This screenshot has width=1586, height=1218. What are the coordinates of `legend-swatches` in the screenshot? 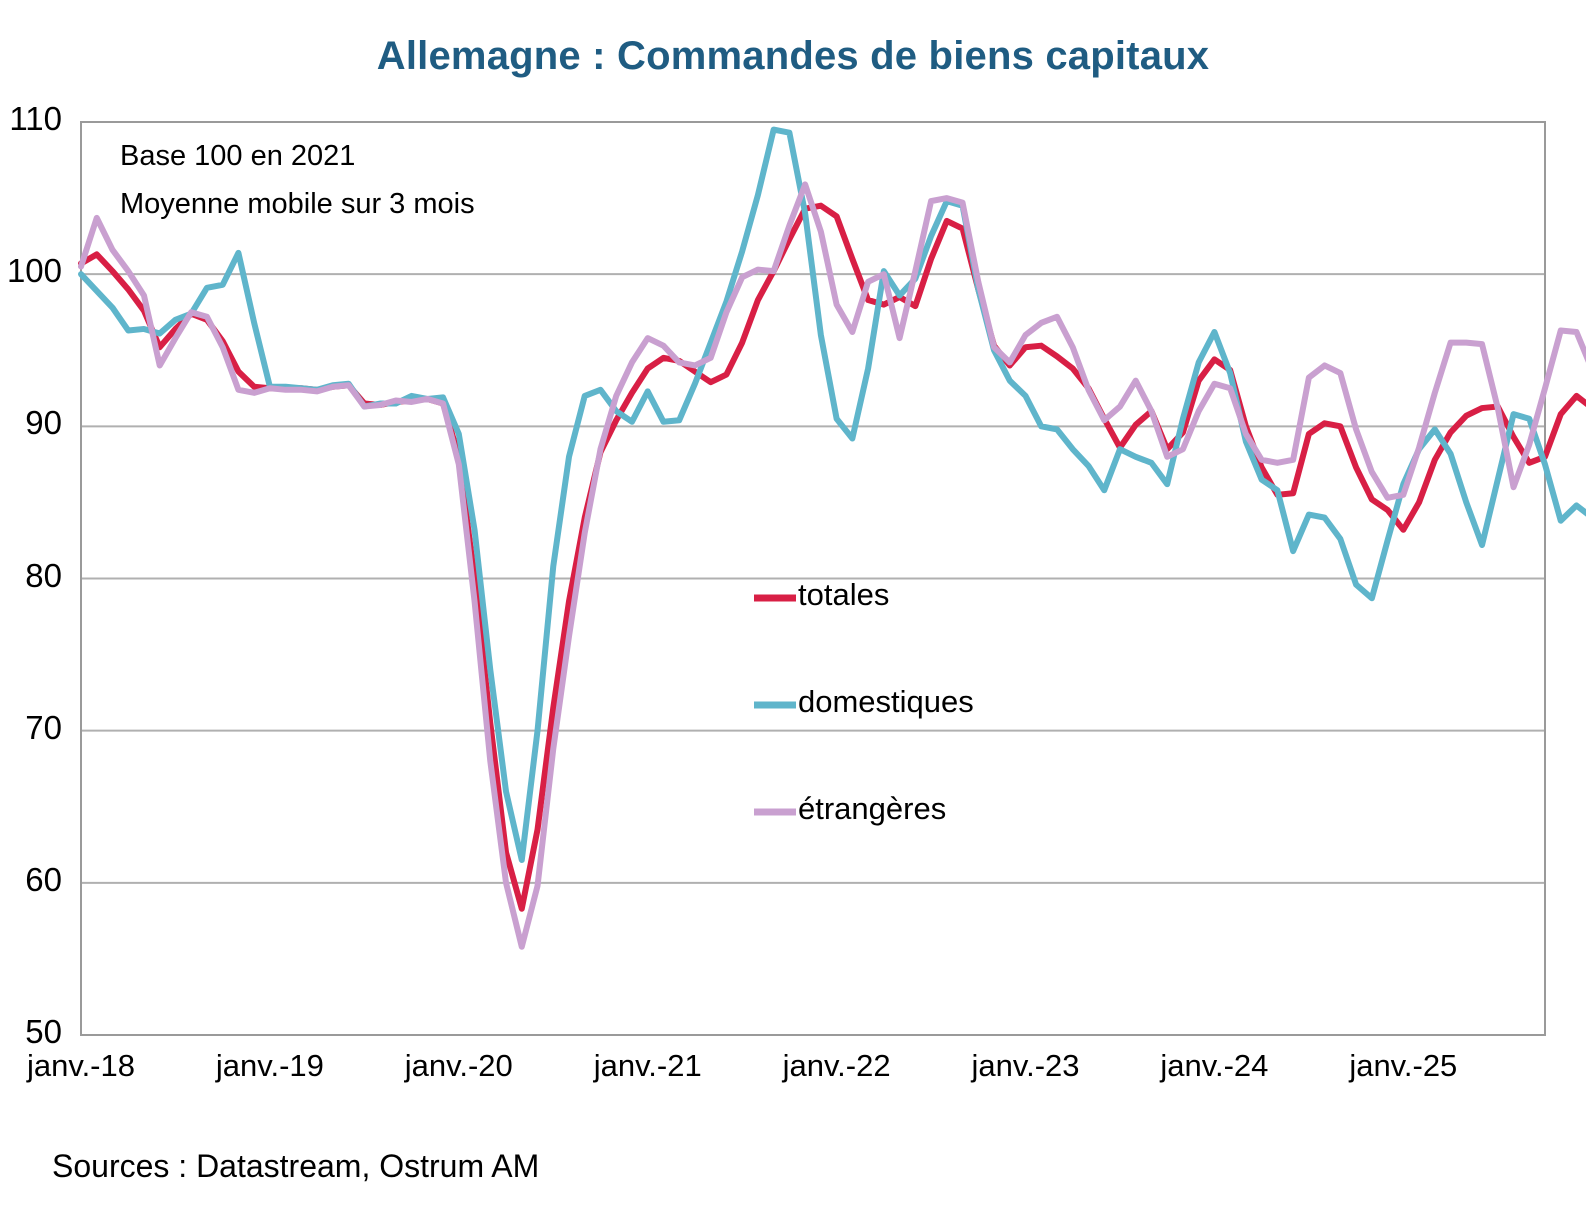 It's located at (775, 705).